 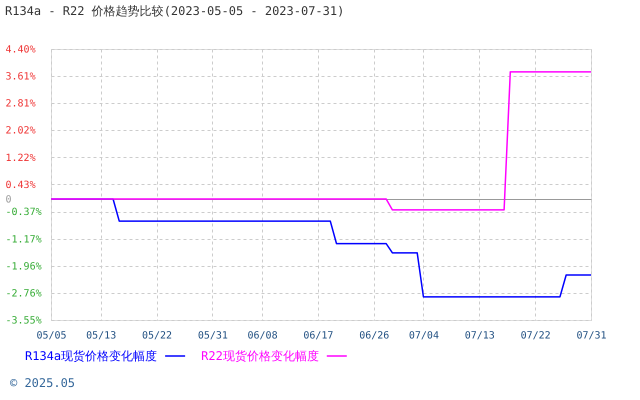 What do you see at coordinates (260, 356) in the screenshot?
I see `legend-label: R22现货价格变化幅度` at bounding box center [260, 356].